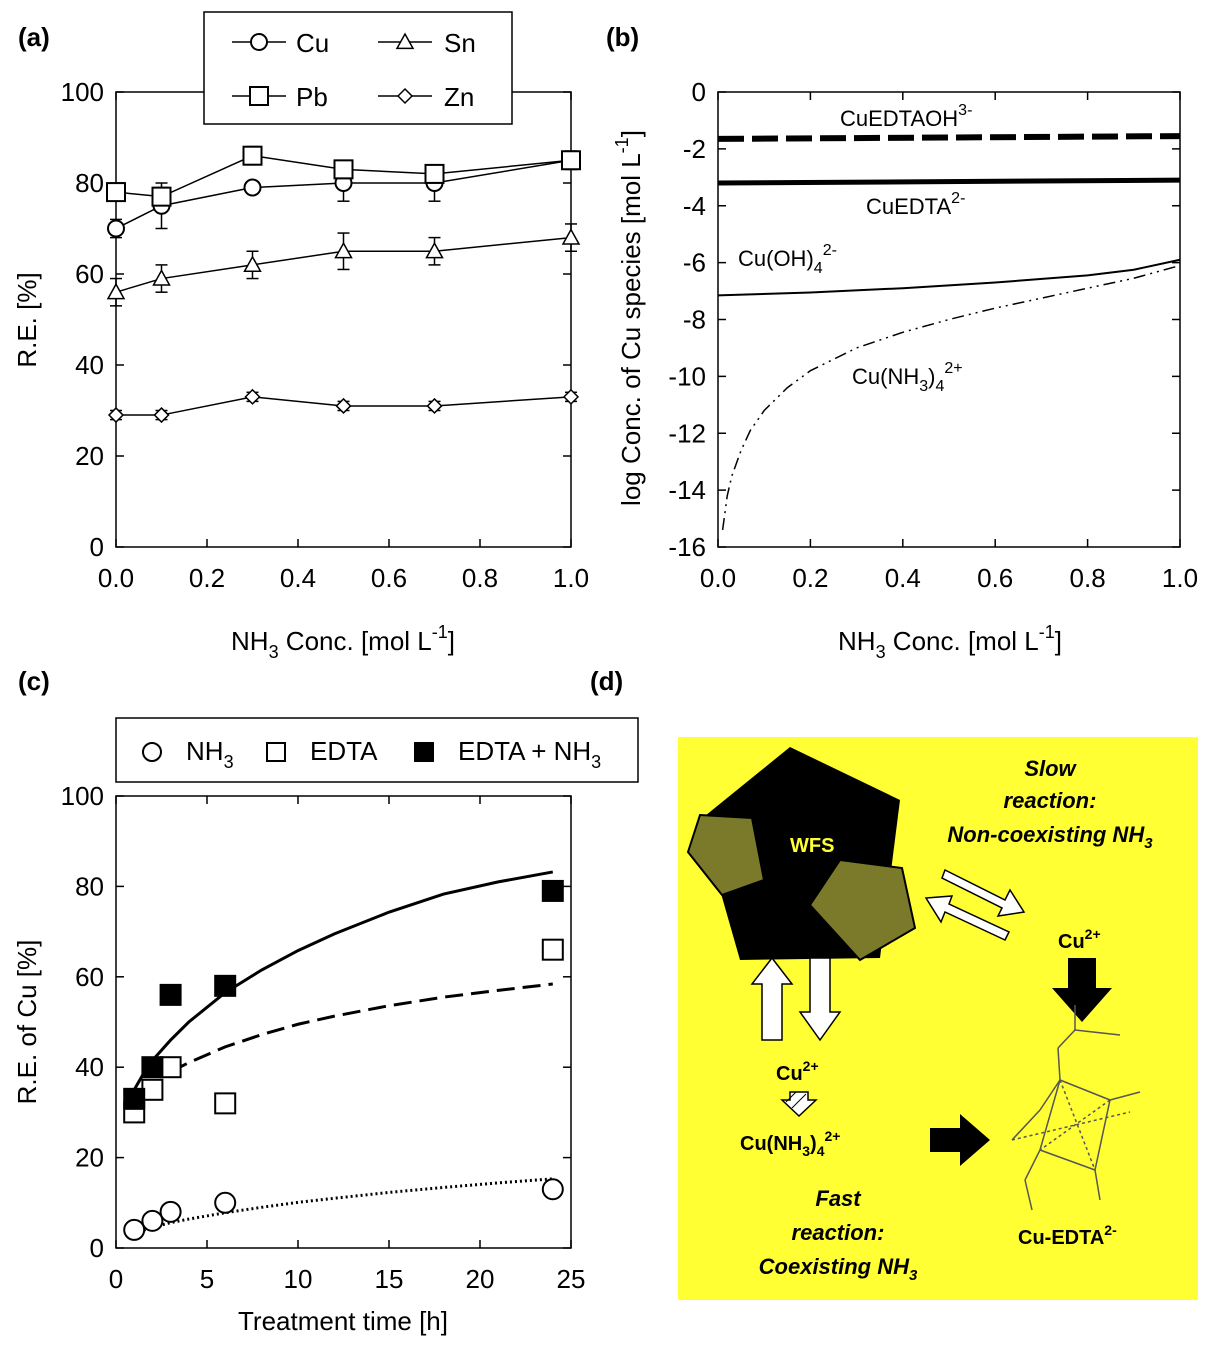  I want to click on x-tick-label: 0.6, so click(389, 578).